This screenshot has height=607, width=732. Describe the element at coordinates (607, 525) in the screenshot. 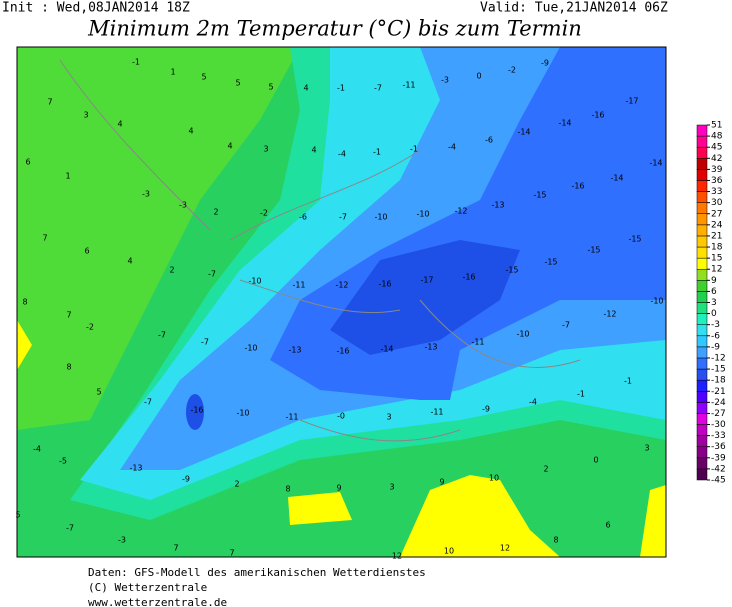

I see `temperature-label: 6` at that location.